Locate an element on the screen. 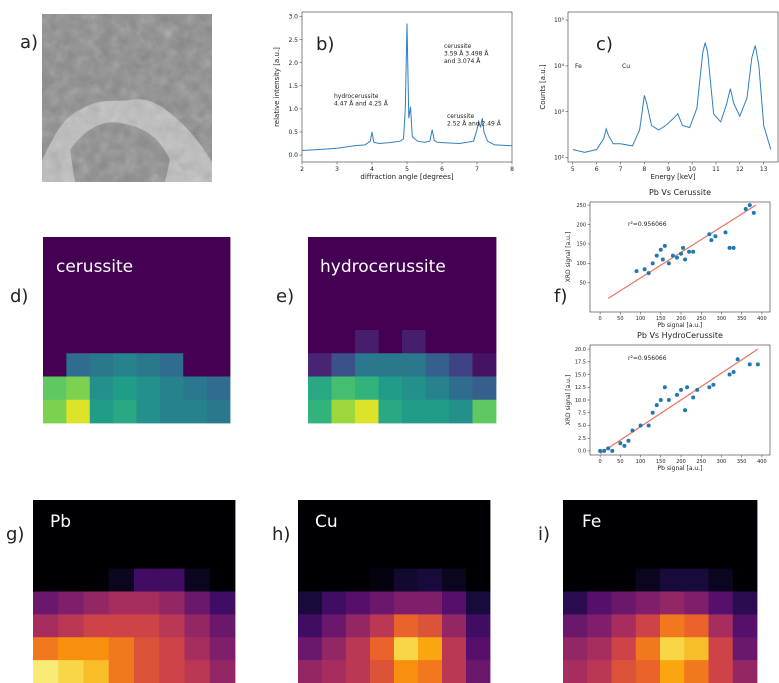 Image resolution: width=779 pixels, height=683 pixels. x-tick-label: 10 is located at coordinates (692, 169).